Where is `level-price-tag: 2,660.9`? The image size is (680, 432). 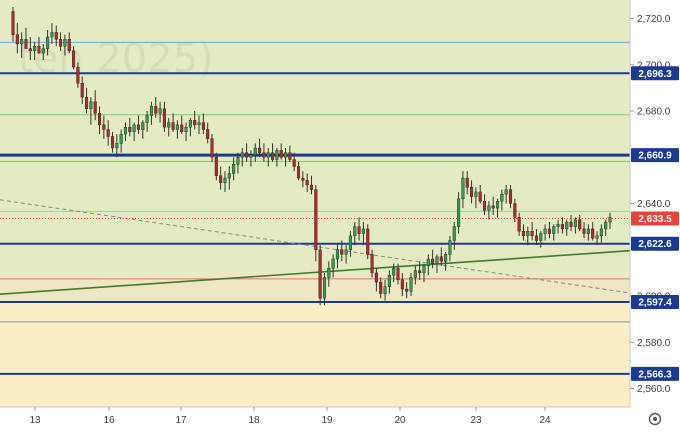 level-price-tag: 2,660.9 is located at coordinates (655, 155).